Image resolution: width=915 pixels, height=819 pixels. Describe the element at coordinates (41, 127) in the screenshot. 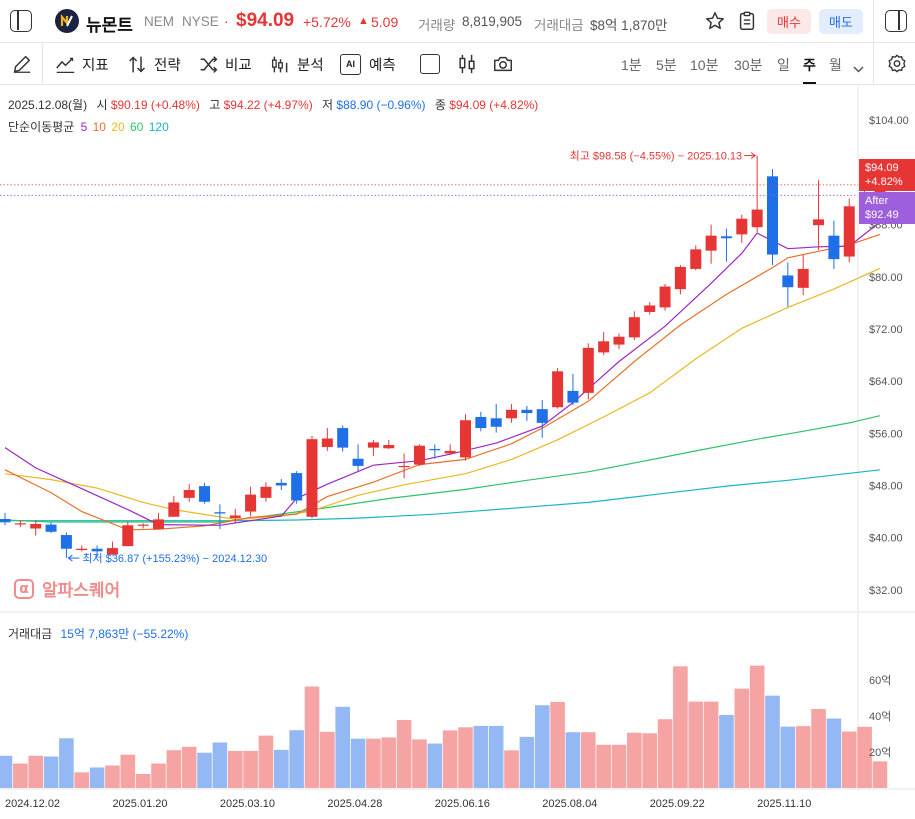

I see `ma-legend-label: 단순이동평균` at that location.